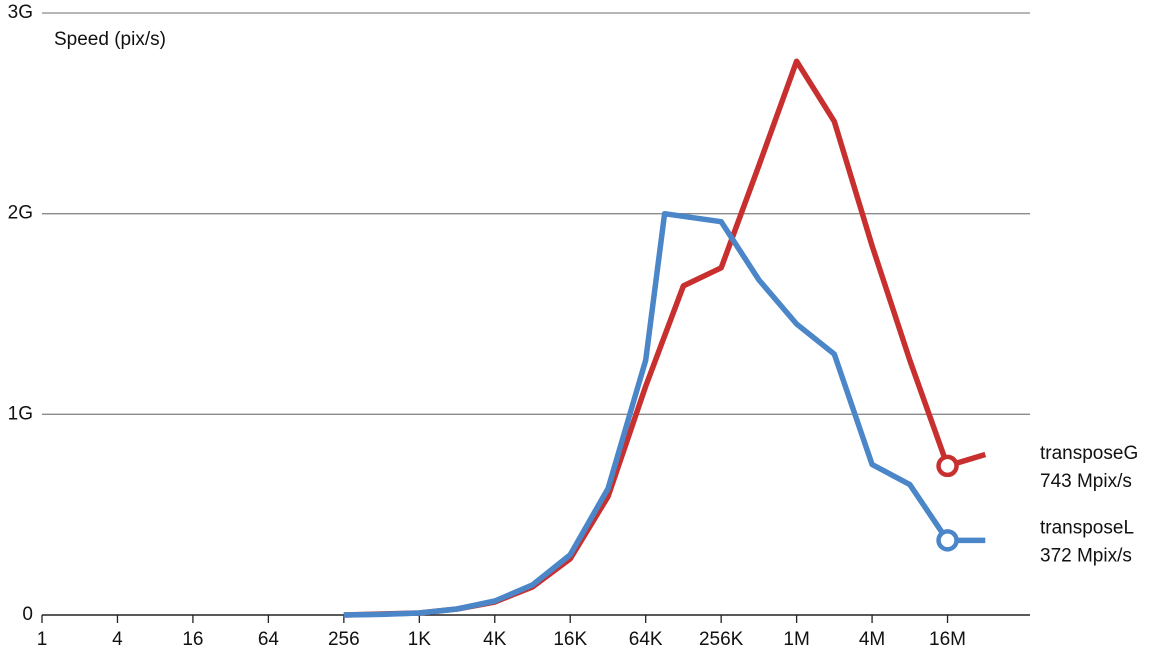 The height and width of the screenshot is (662, 1164). Describe the element at coordinates (20, 12) in the screenshot. I see `y-tick-label: 3G` at that location.